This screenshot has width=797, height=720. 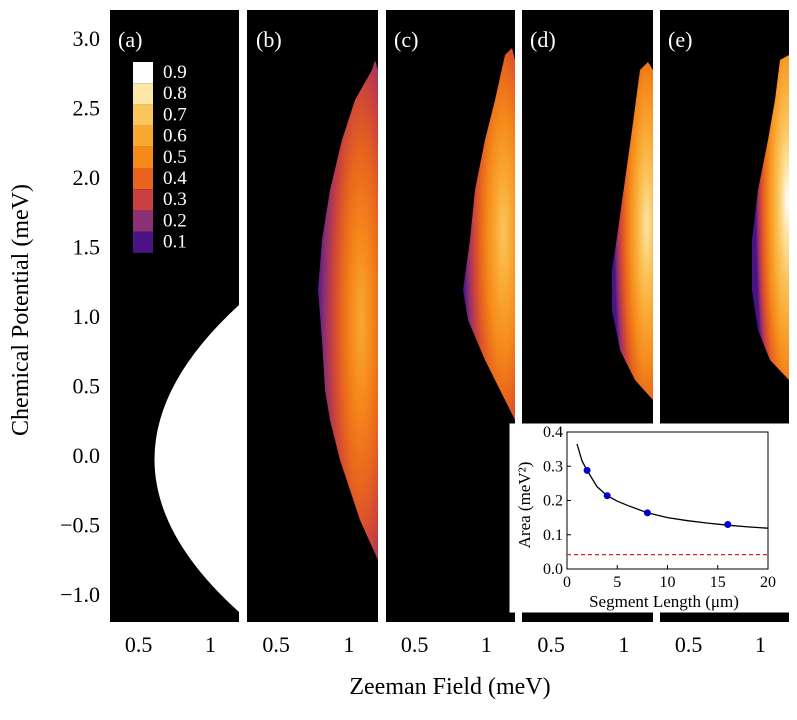 What do you see at coordinates (196, 458) in the screenshot?
I see `panel-a-topological-region` at bounding box center [196, 458].